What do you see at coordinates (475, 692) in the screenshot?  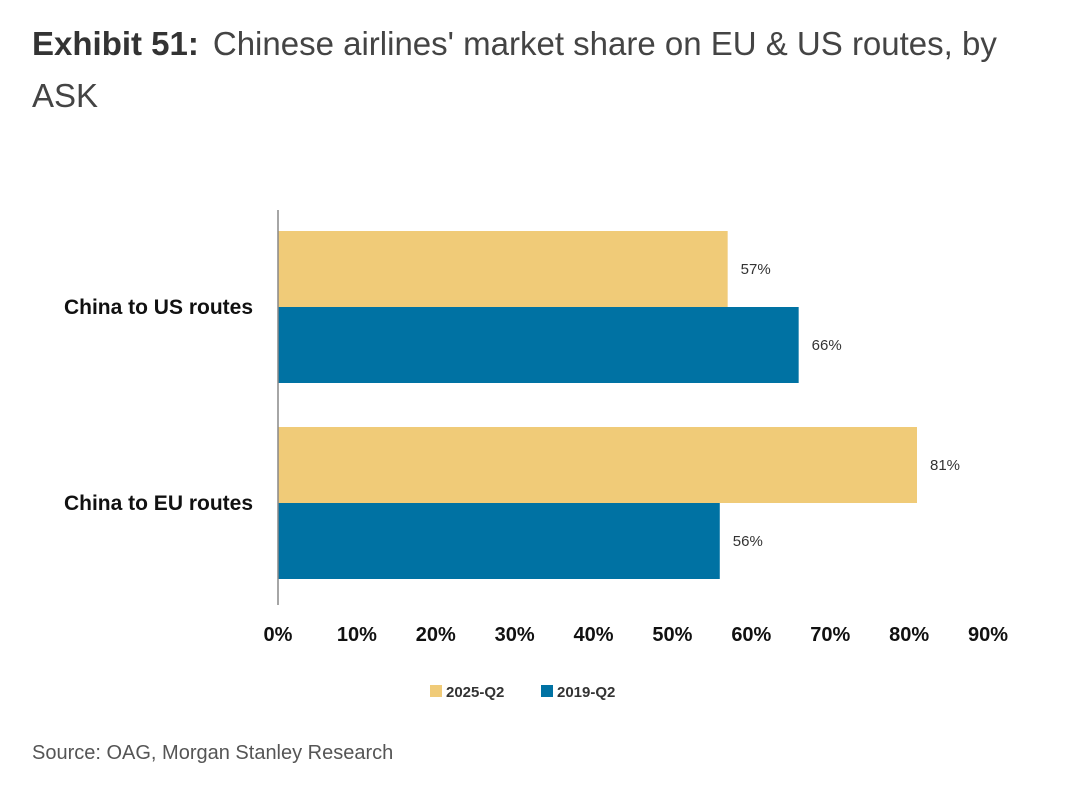 I see `legend-label: 2025-Q2` at bounding box center [475, 692].